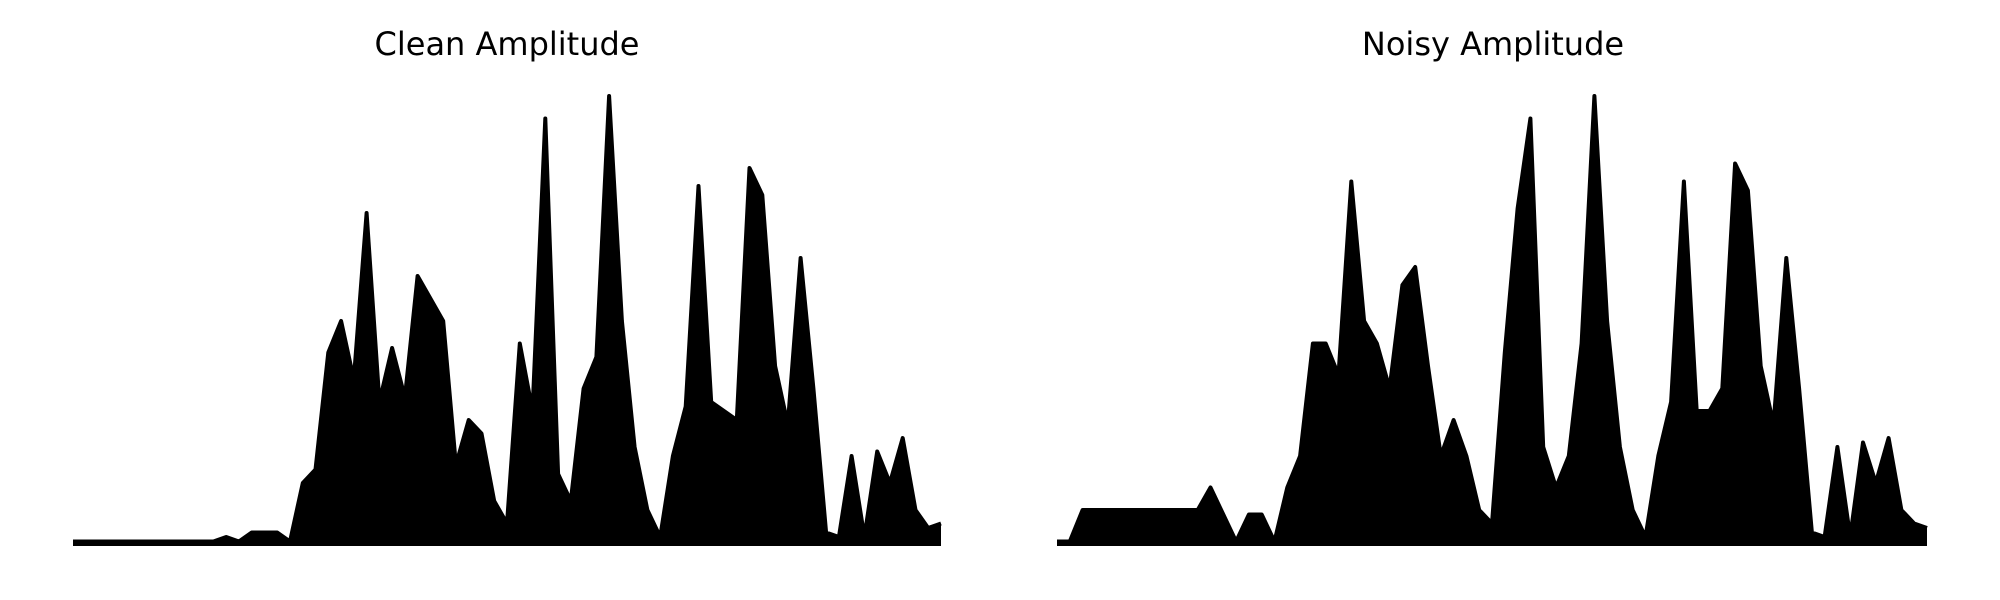 The width and height of the screenshot is (2000, 600). Describe the element at coordinates (507, 44) in the screenshot. I see `chart-title: Clean Amplitude` at that location.